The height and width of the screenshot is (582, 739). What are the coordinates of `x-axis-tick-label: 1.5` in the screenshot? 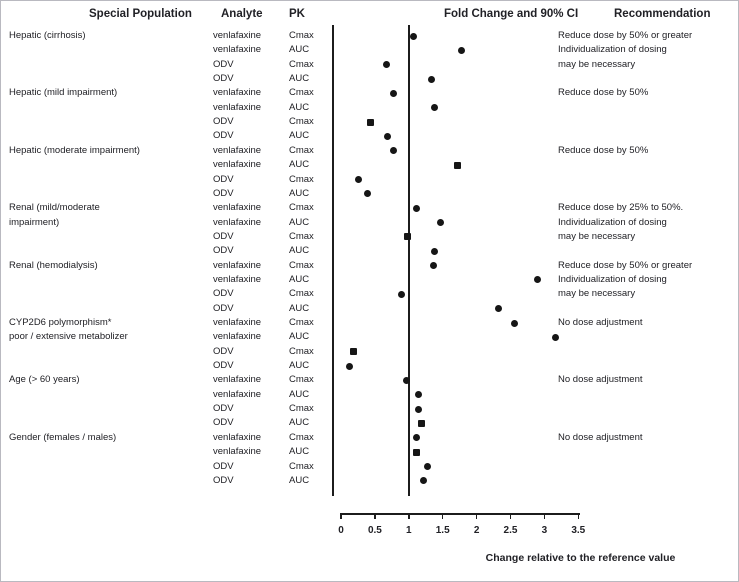 It's located at (442, 530).